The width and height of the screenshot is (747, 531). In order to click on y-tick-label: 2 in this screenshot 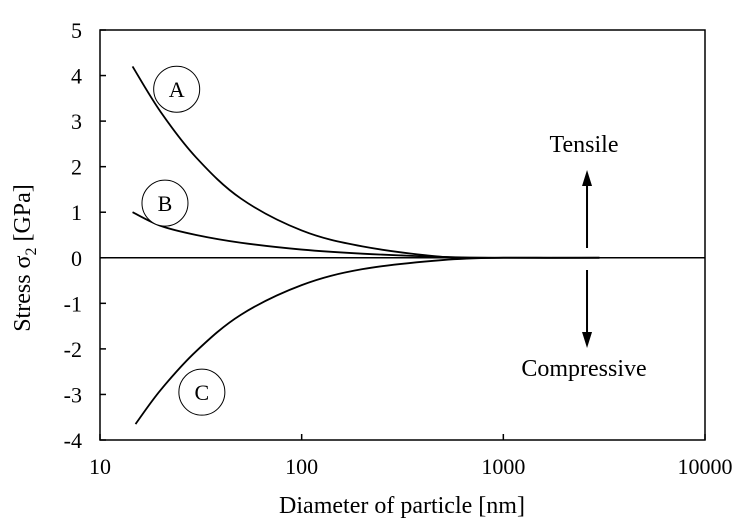, I will do `click(76, 167)`.